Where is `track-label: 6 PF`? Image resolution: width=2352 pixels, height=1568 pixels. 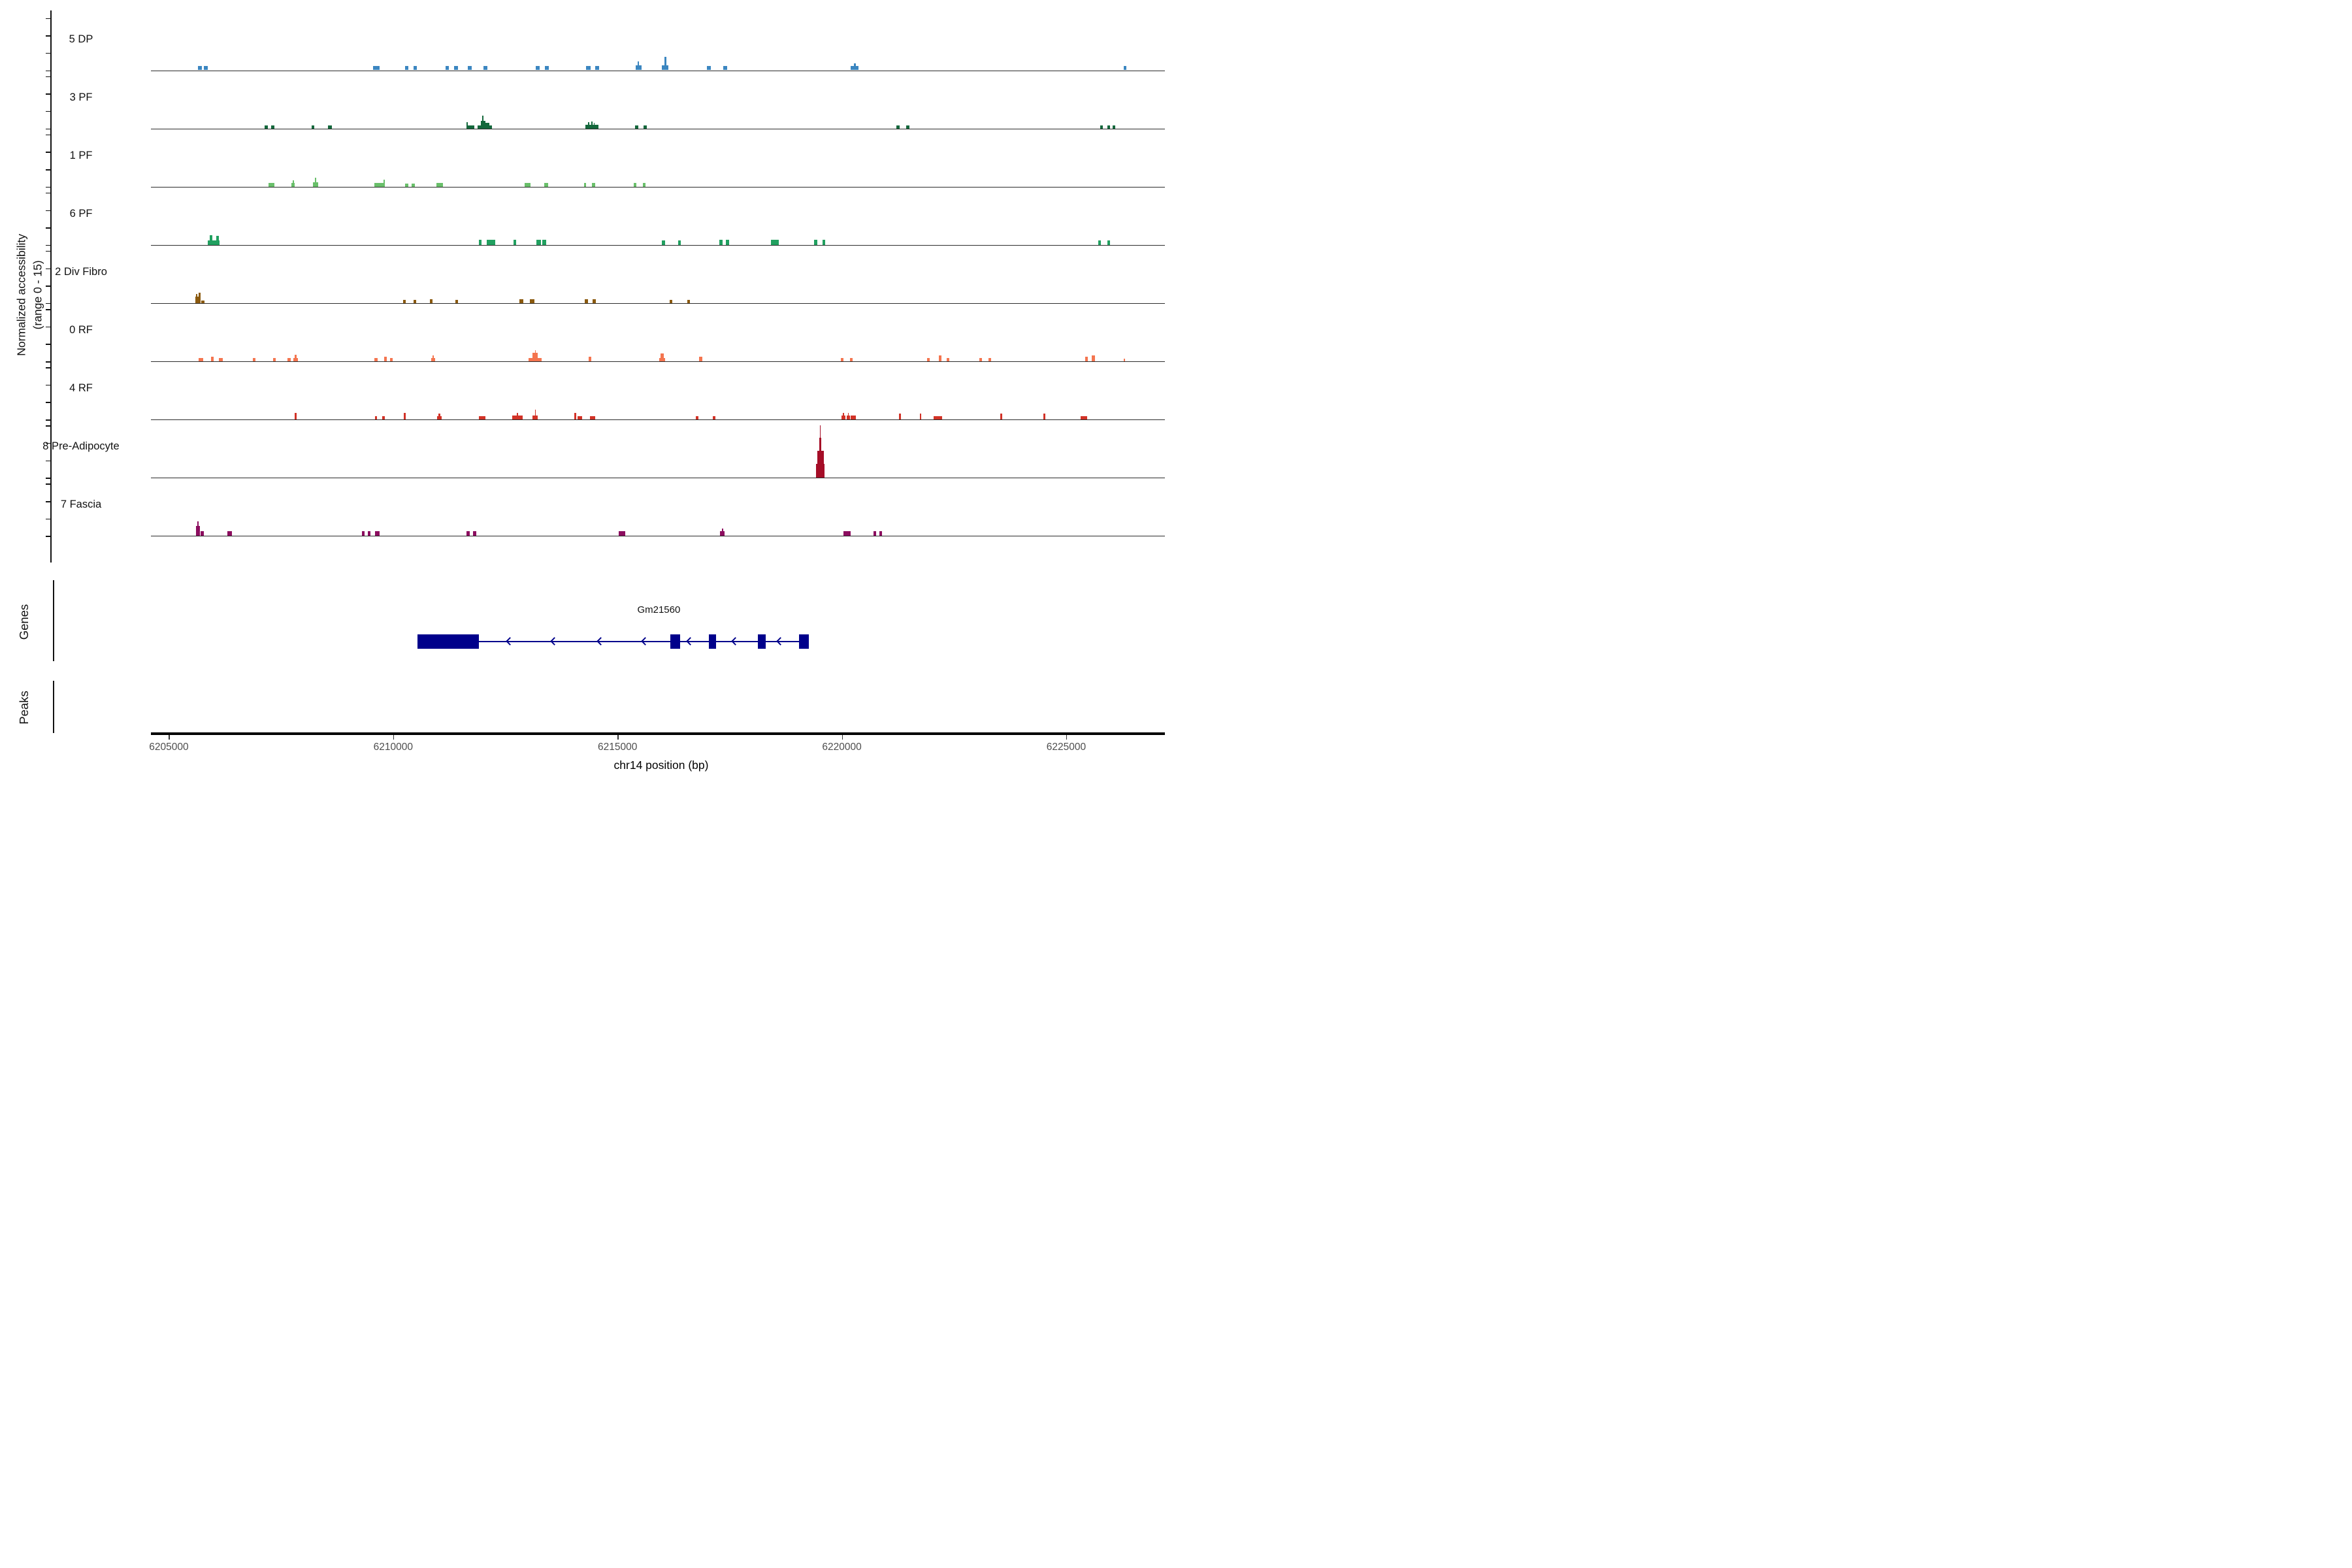
track-label: 6 PF is located at coordinates (81, 213).